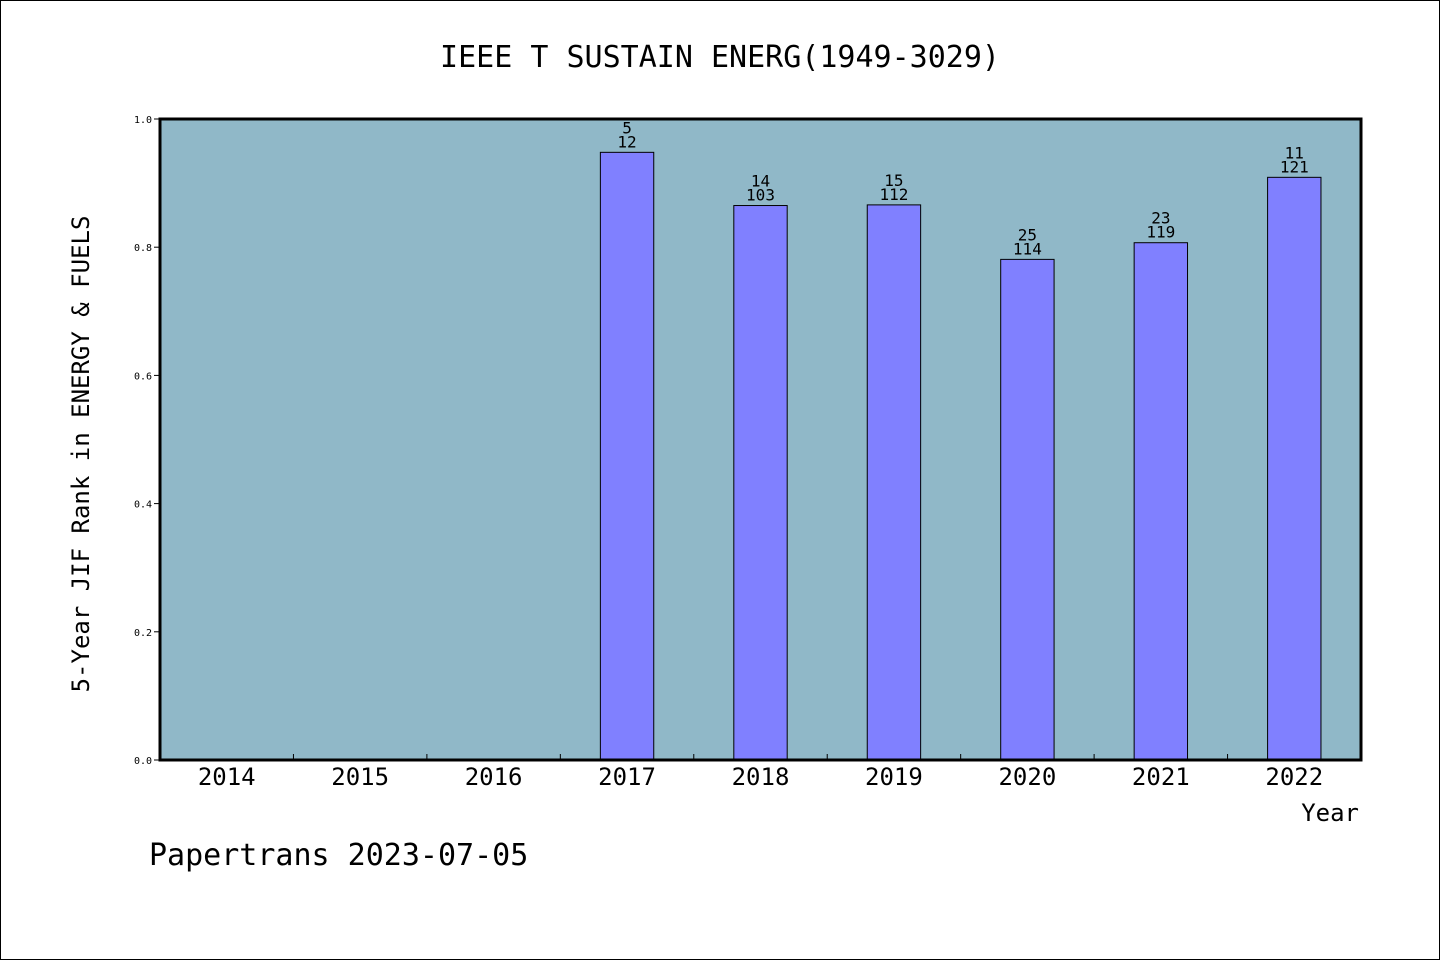 The width and height of the screenshot is (1440, 960). I want to click on x-axis-label: Year, so click(1330, 813).